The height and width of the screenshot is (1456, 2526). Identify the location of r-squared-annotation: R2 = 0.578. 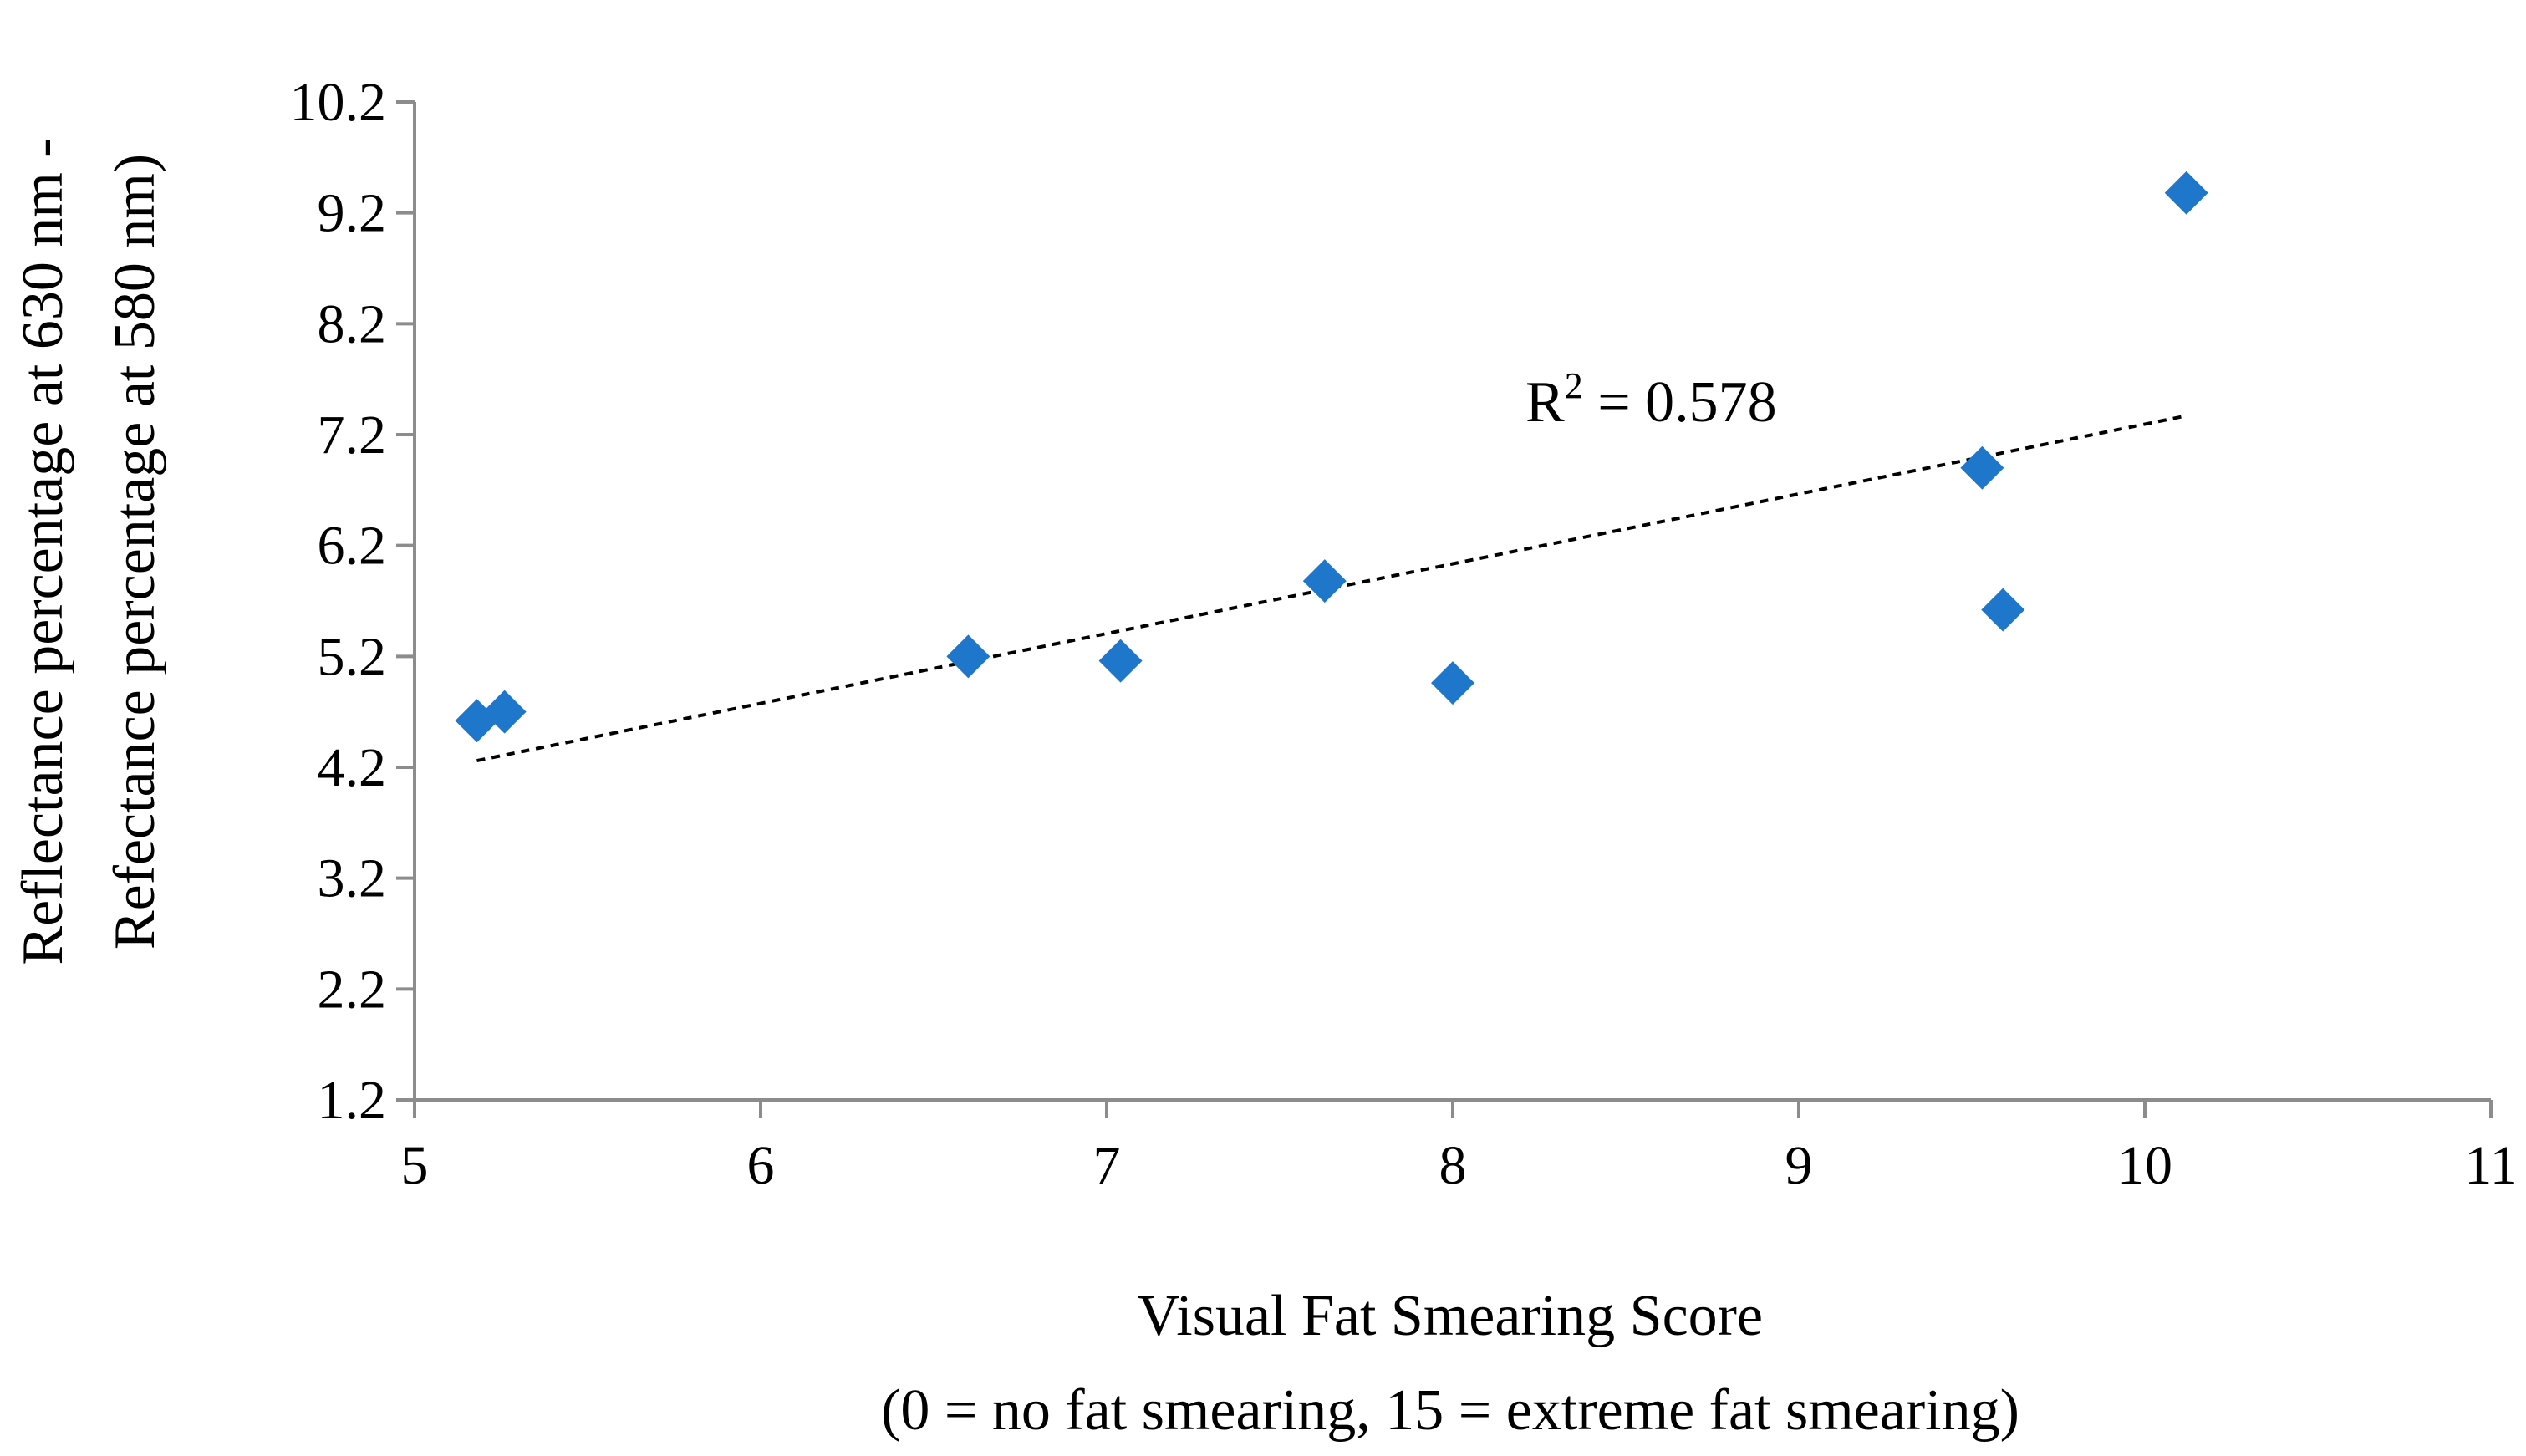
(1651, 400).